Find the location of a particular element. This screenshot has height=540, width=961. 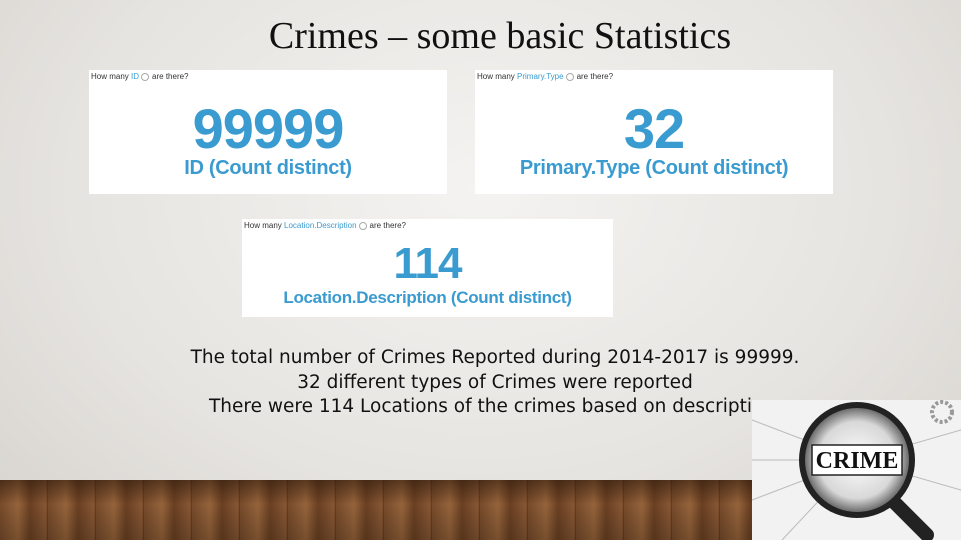

gear is located at coordinates (942, 412).